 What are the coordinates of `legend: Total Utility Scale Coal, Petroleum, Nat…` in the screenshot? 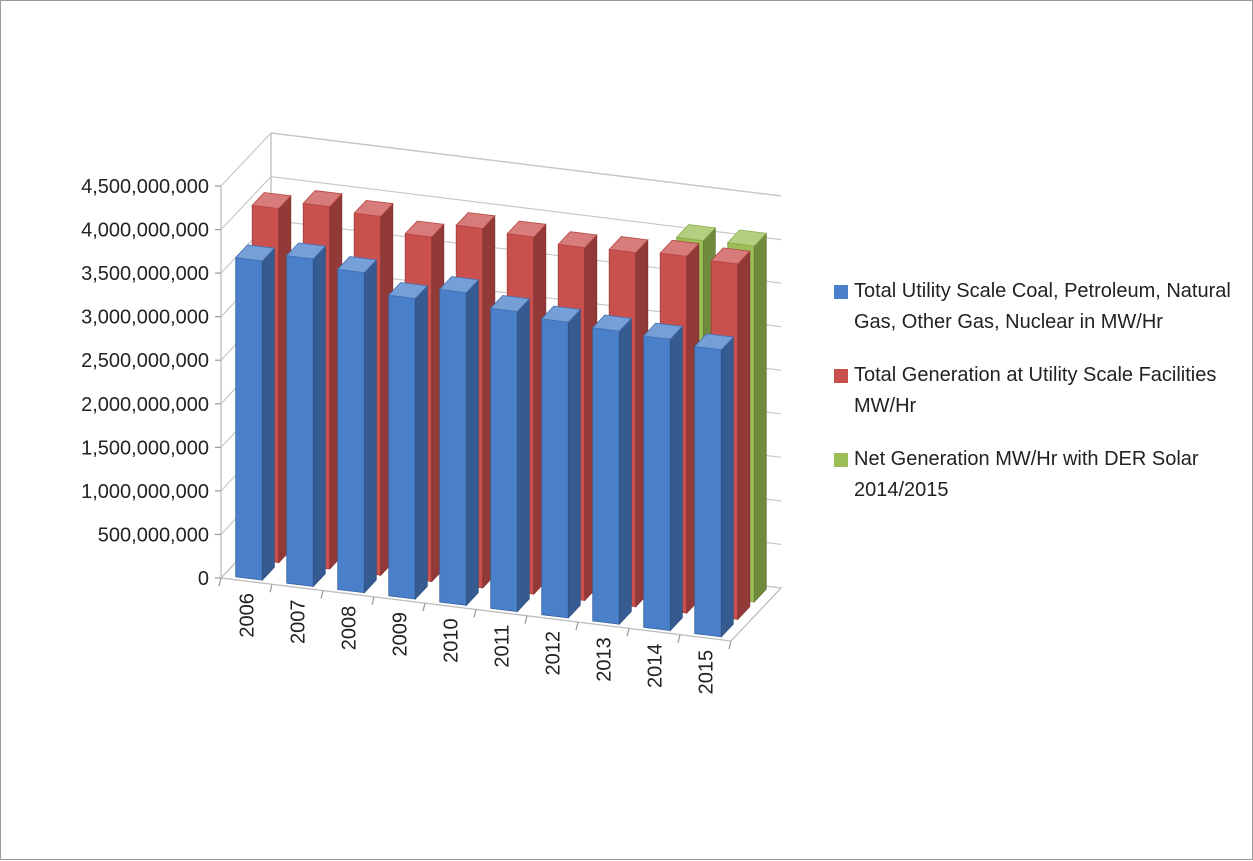 It's located at (1039, 402).